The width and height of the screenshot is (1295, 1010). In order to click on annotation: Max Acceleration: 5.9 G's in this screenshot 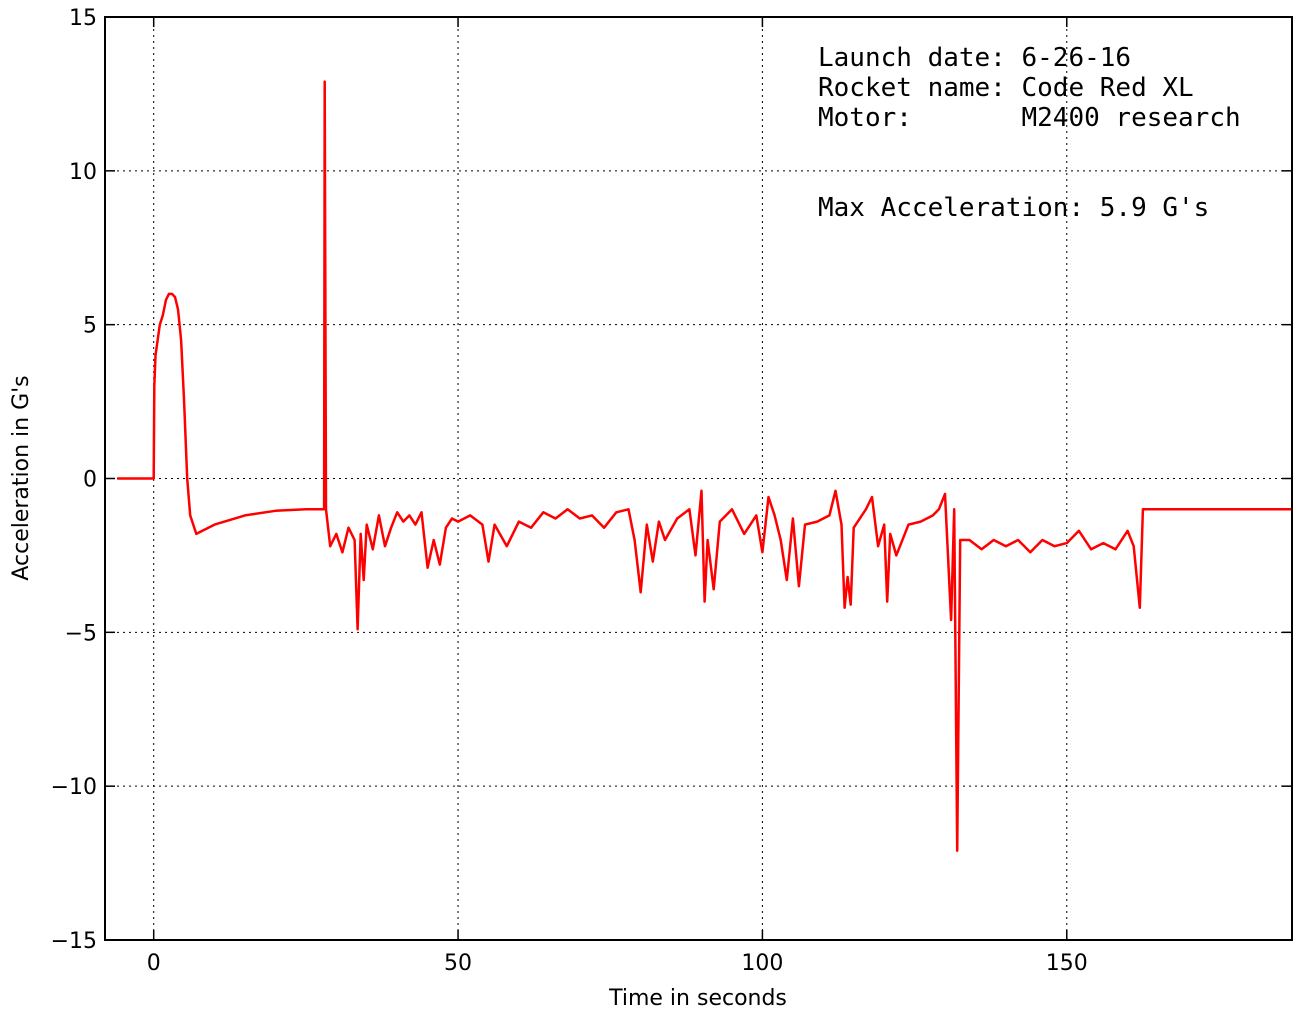, I will do `click(1013, 208)`.